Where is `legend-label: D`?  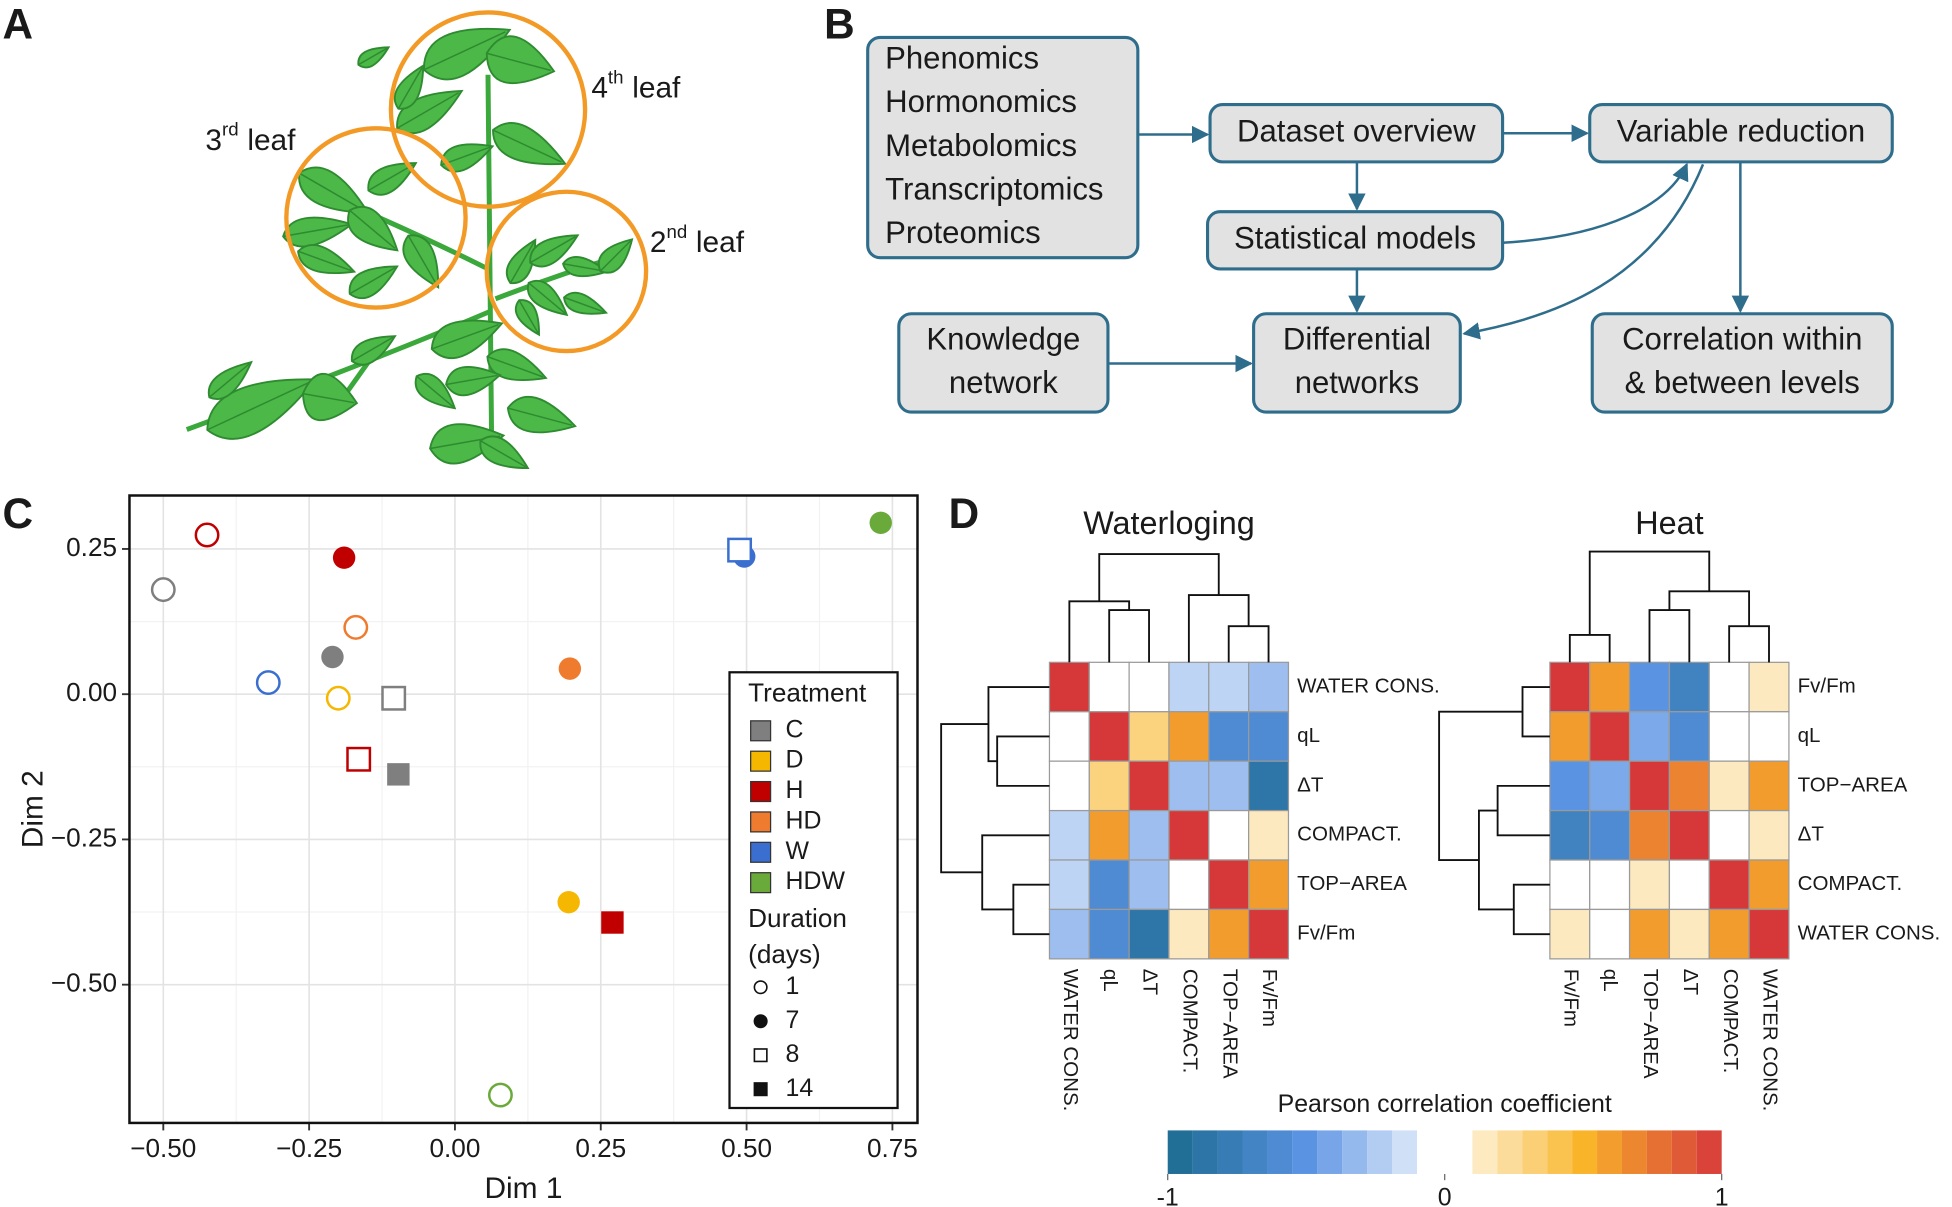 legend-label: D is located at coordinates (795, 760).